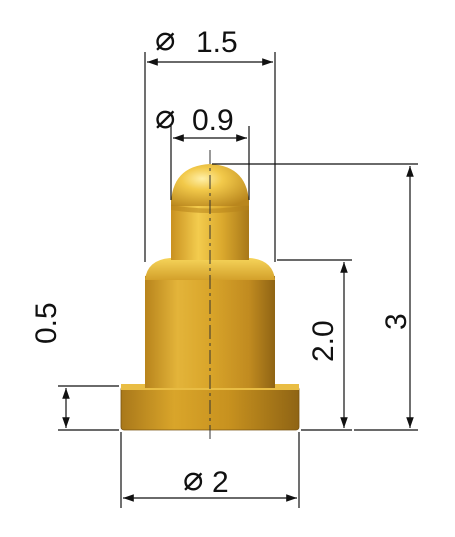 This screenshot has height=537, width=455. I want to click on dia-flange-symbol: ⌀, so click(193, 479).